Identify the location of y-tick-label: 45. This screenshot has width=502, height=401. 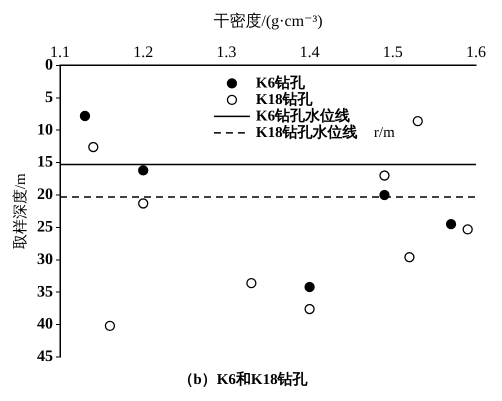
(45, 357).